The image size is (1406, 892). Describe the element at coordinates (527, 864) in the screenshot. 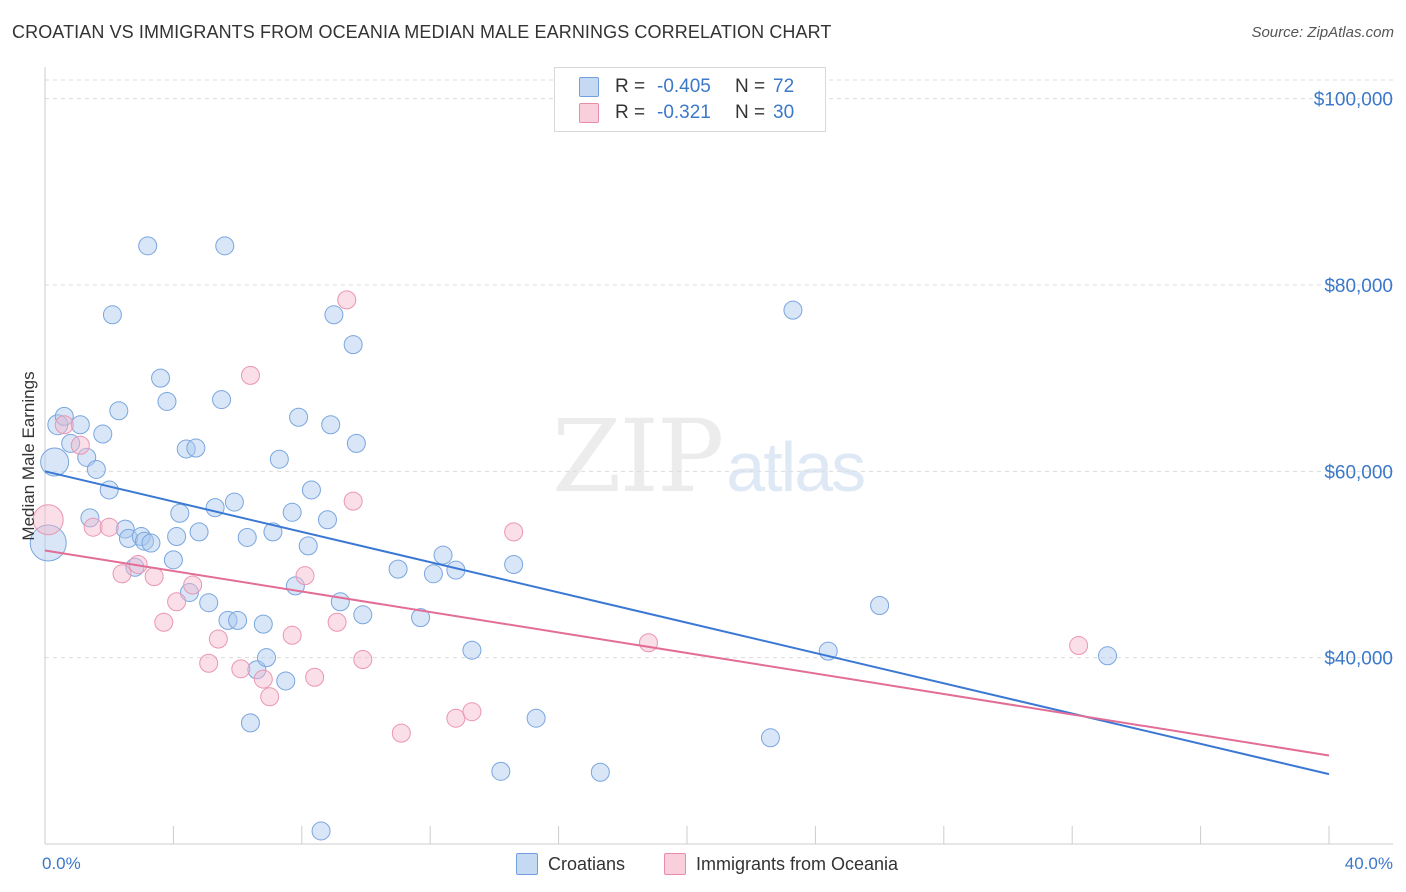

I see `bottom-legend-swatch-croatians` at that location.